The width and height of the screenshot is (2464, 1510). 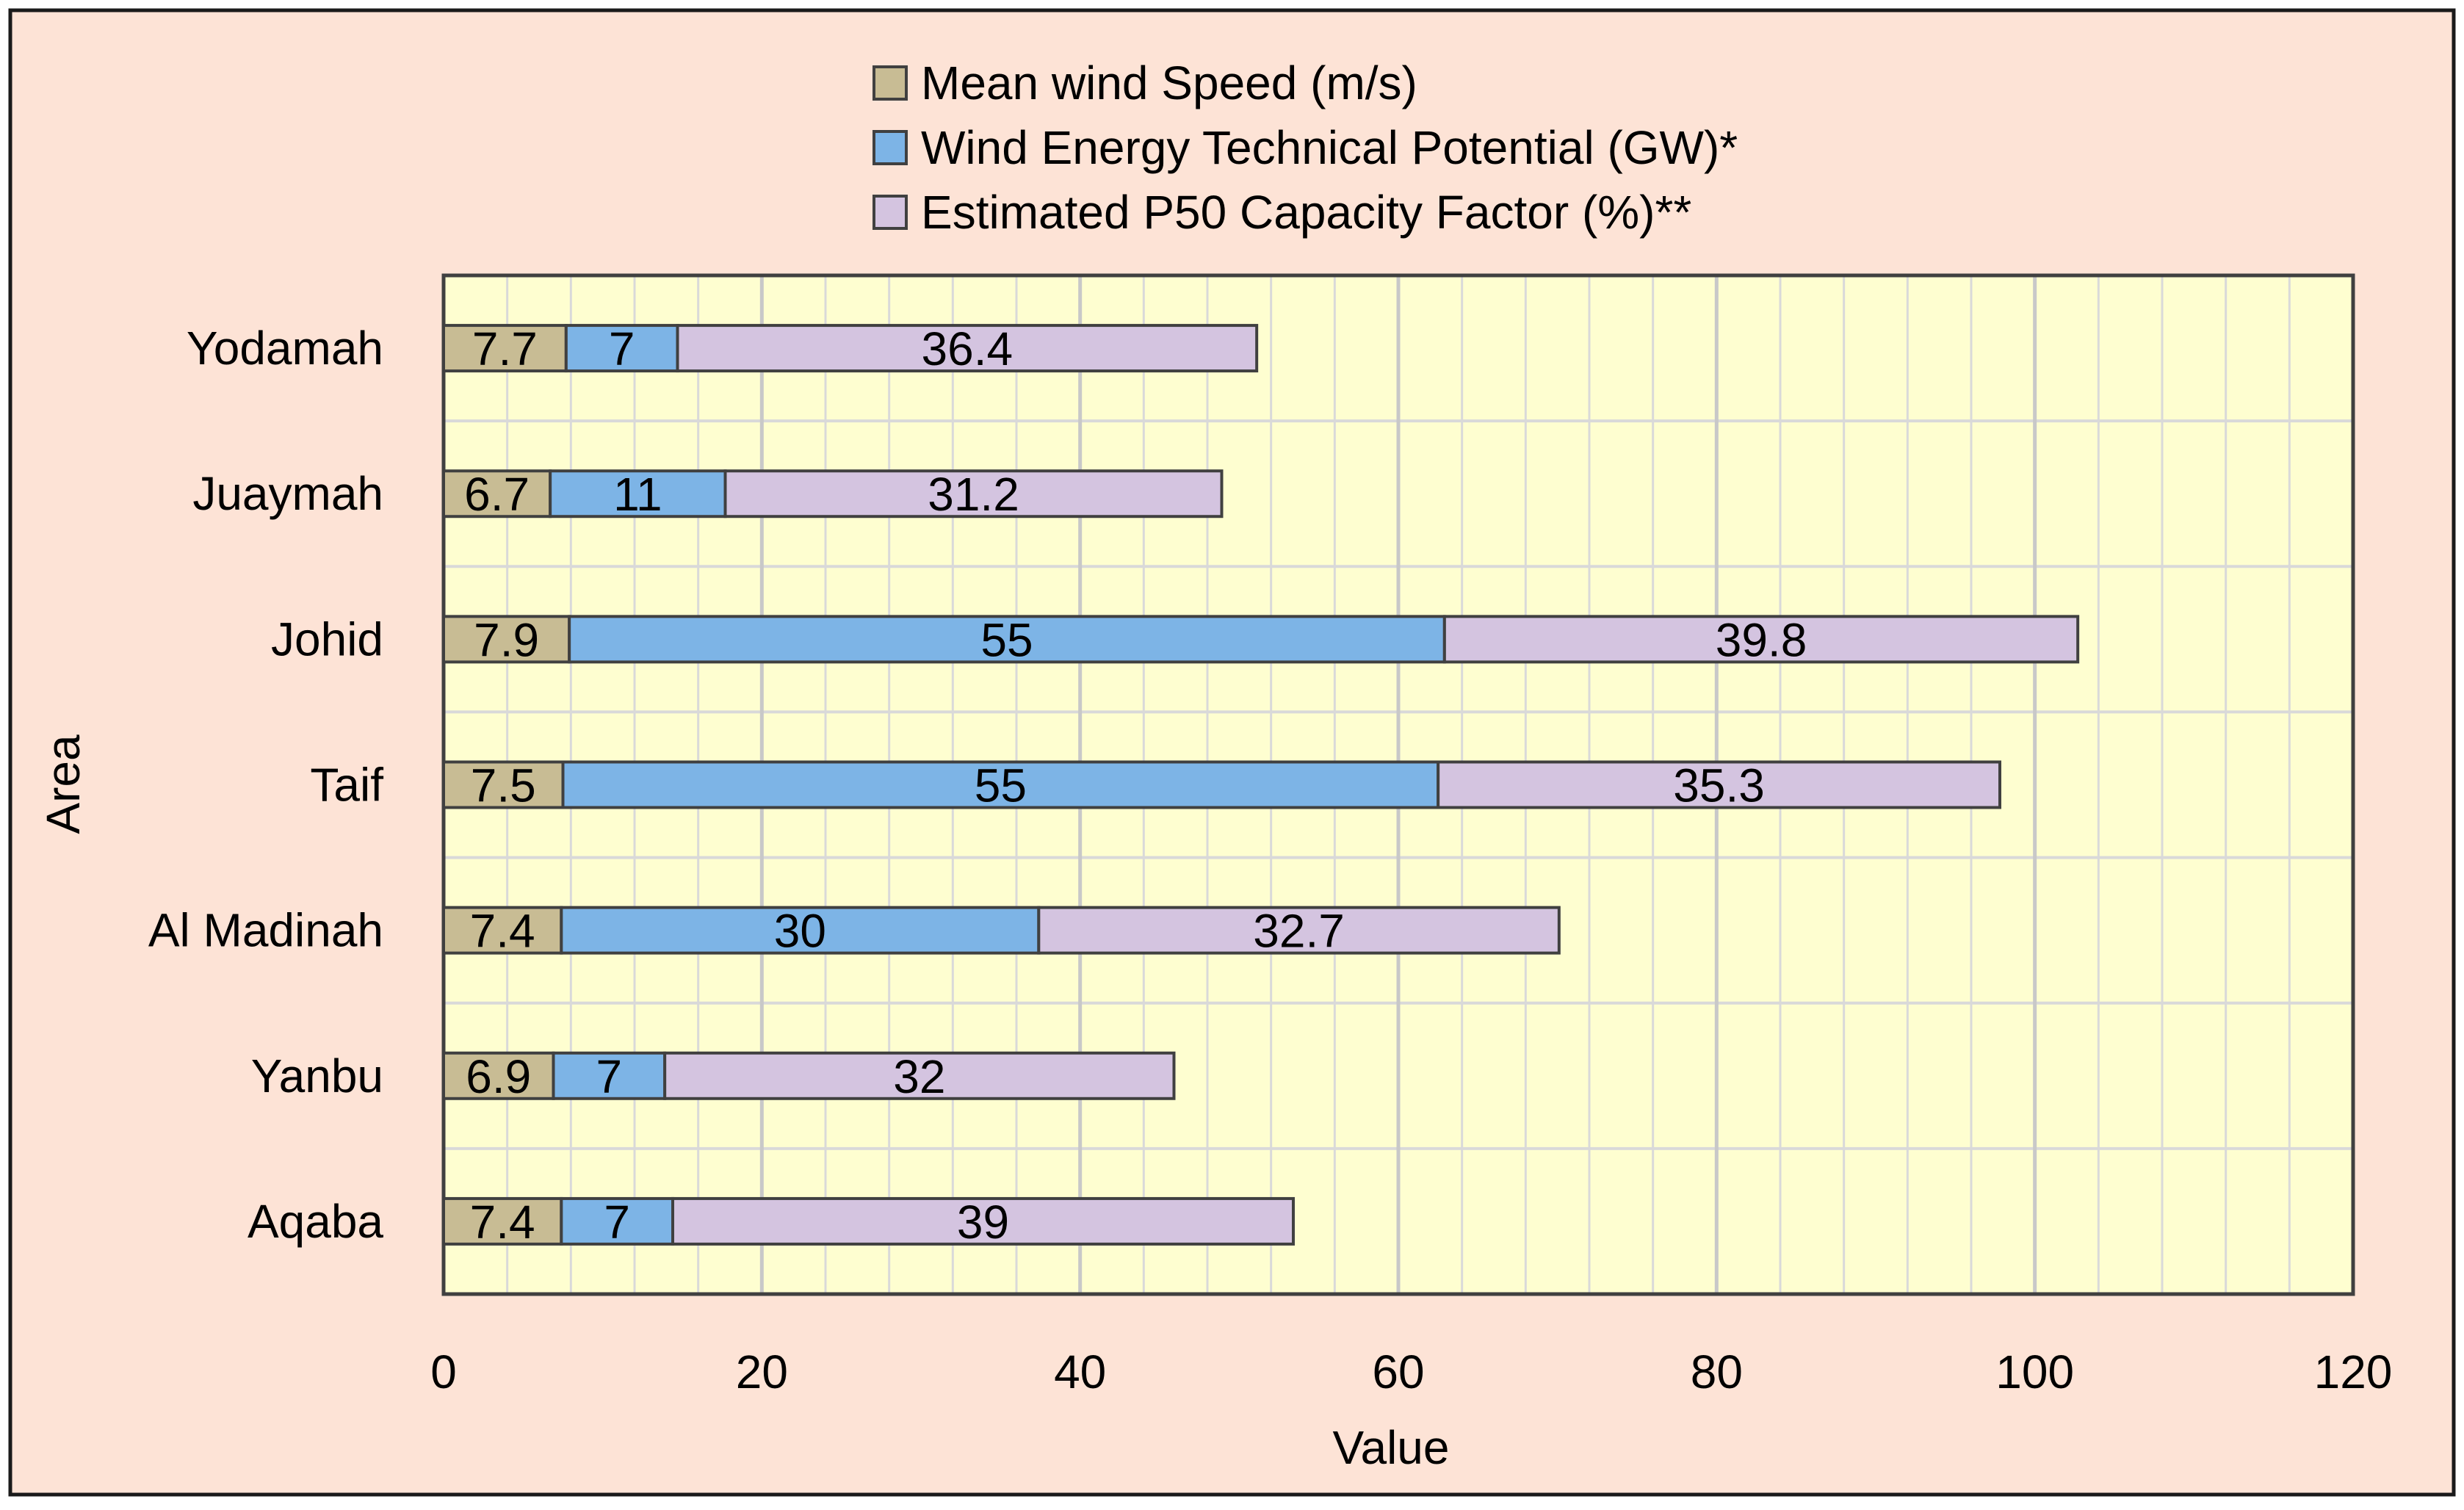 What do you see at coordinates (1306, 213) in the screenshot?
I see `legend-label: Estimated P50 Capacity Factor (%)**` at bounding box center [1306, 213].